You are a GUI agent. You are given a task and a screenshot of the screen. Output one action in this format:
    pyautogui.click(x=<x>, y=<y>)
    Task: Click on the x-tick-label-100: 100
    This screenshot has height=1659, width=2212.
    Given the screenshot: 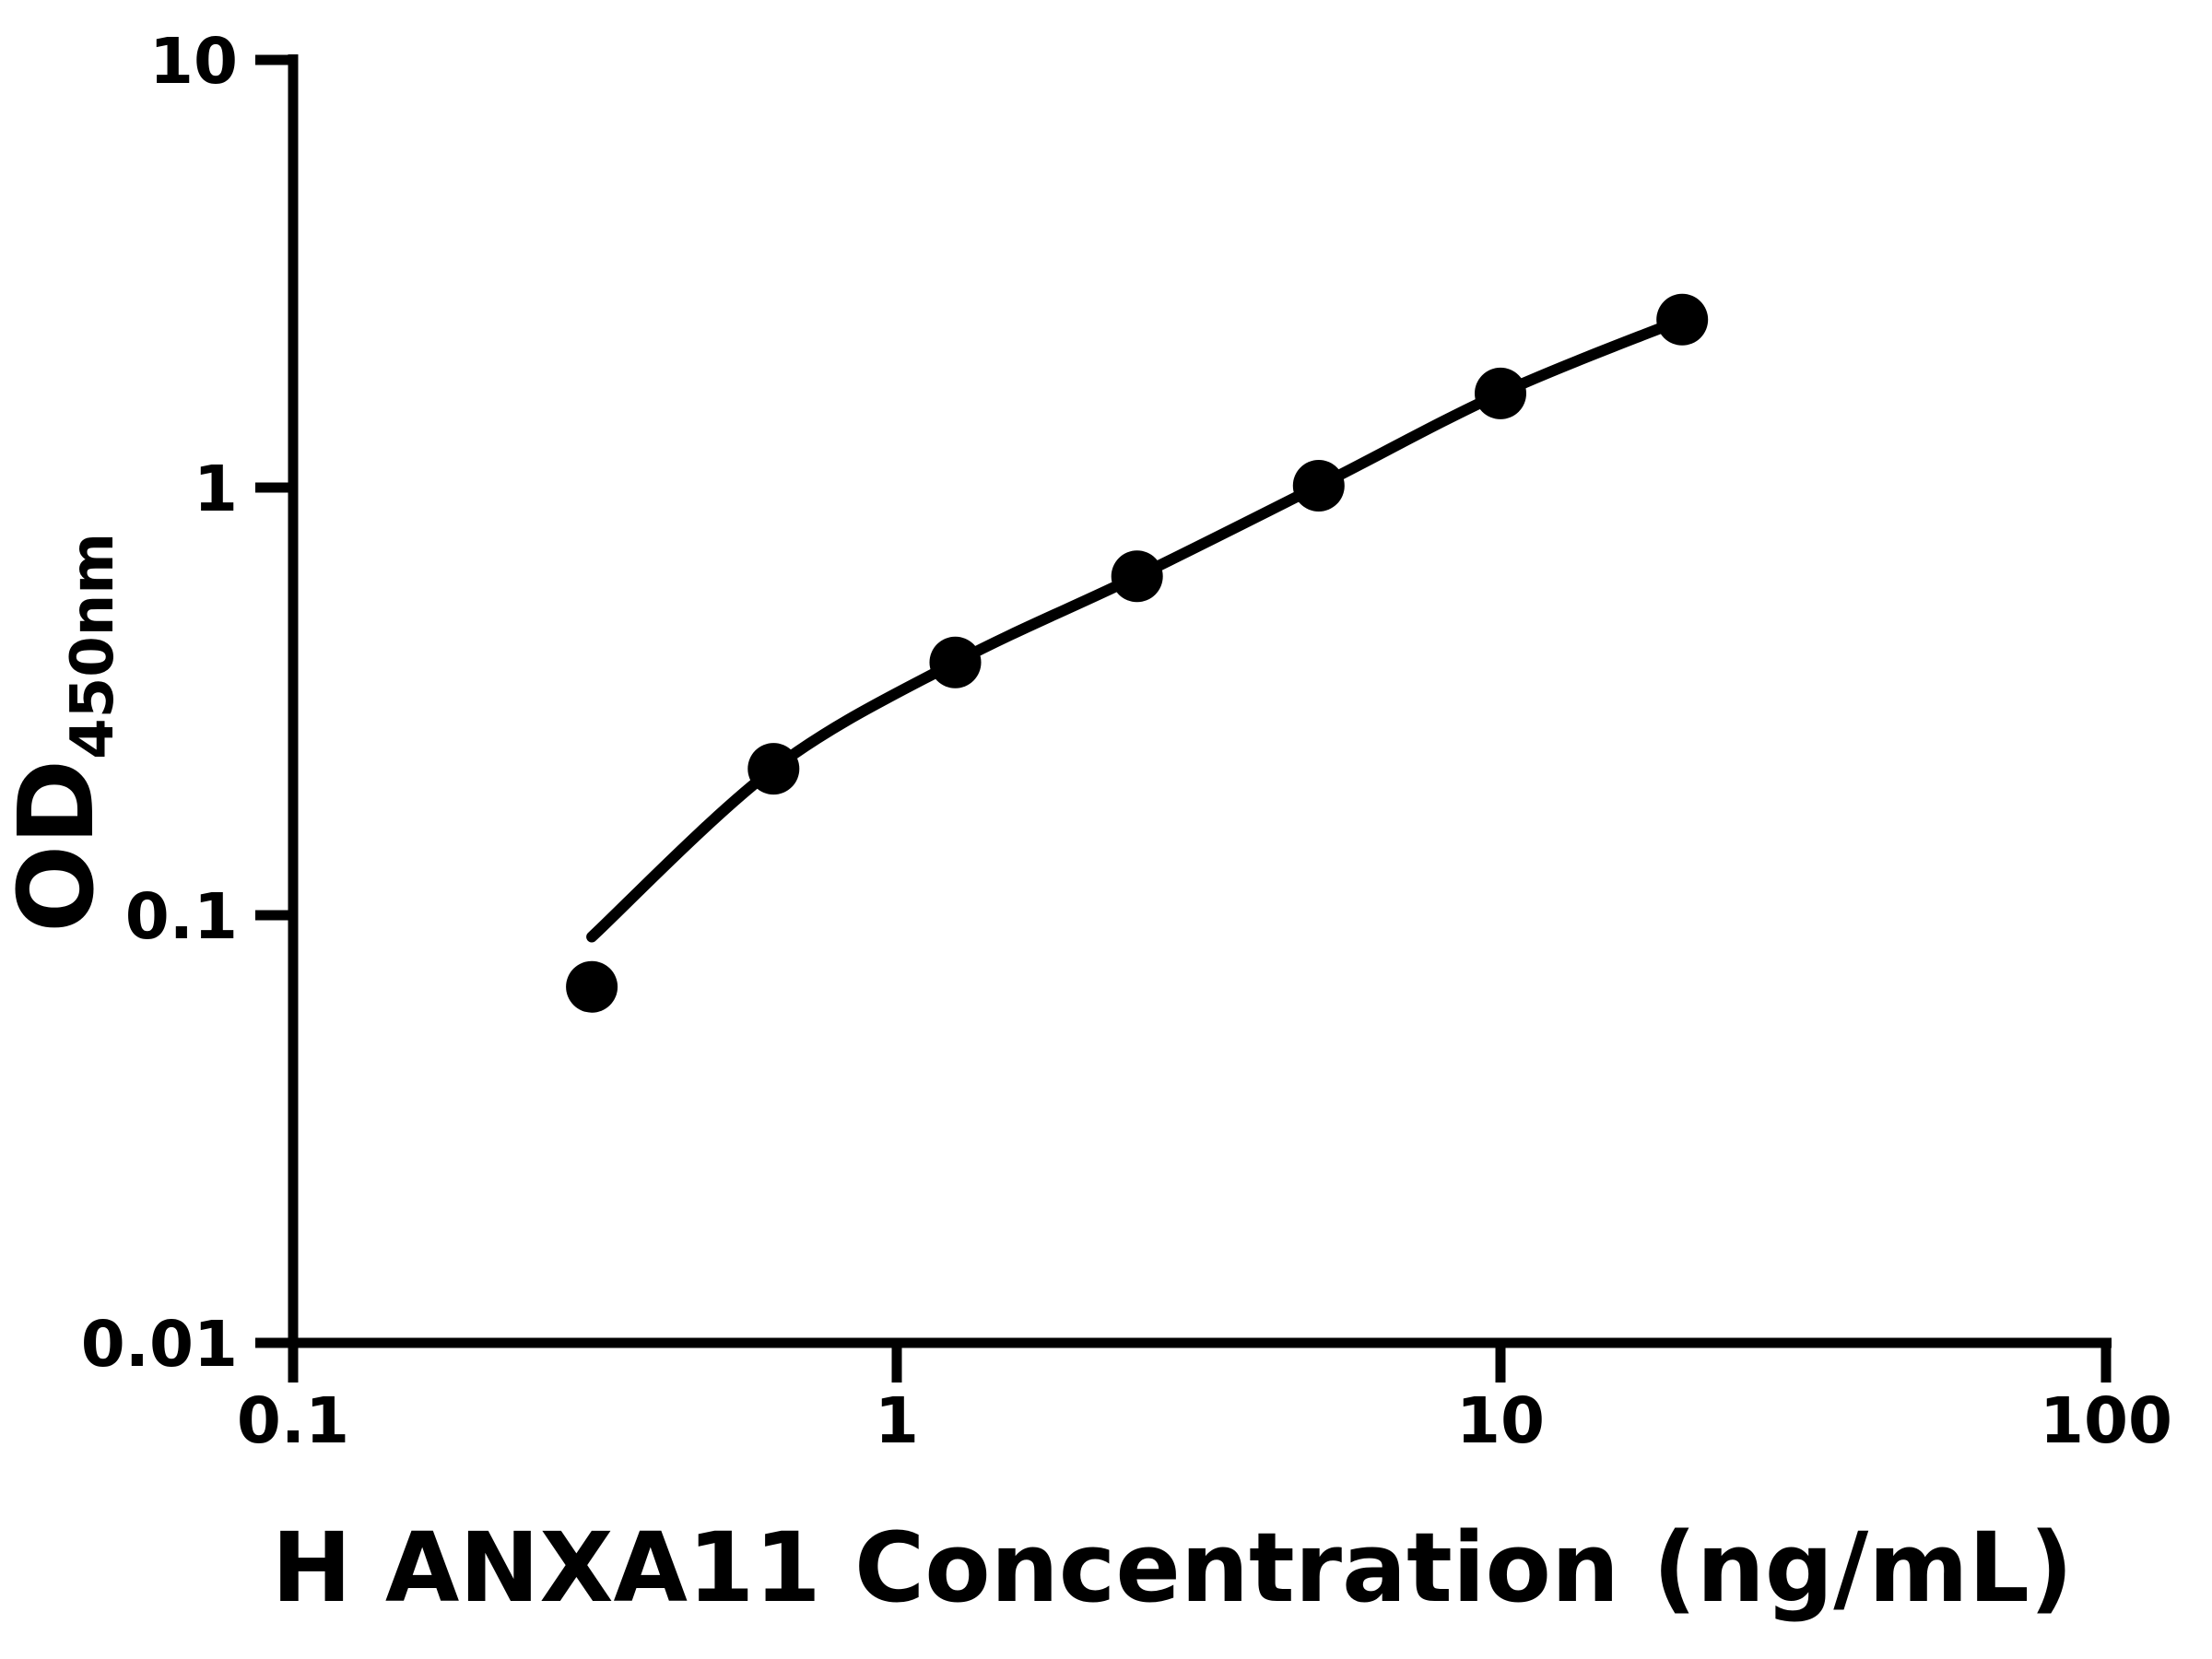 What is the action you would take?
    pyautogui.click(x=2106, y=1421)
    